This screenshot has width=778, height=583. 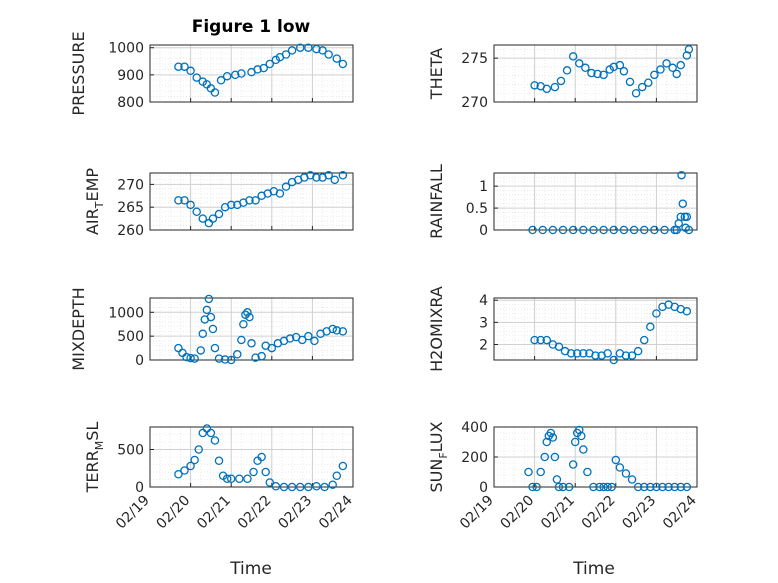 What do you see at coordinates (130, 231) in the screenshot?
I see `y-tick-label: 260` at bounding box center [130, 231].